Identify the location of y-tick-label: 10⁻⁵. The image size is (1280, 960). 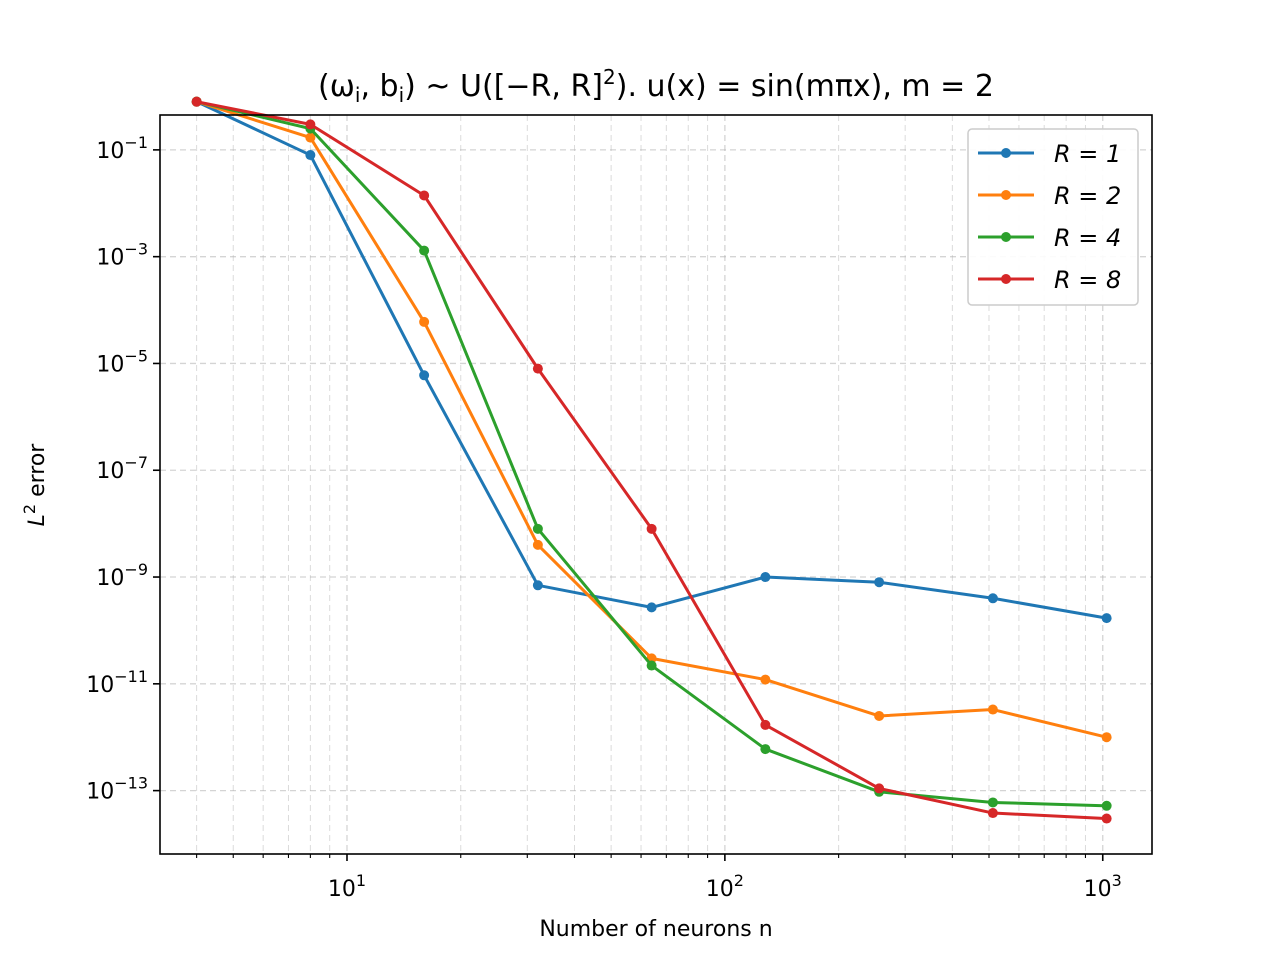
(122, 361).